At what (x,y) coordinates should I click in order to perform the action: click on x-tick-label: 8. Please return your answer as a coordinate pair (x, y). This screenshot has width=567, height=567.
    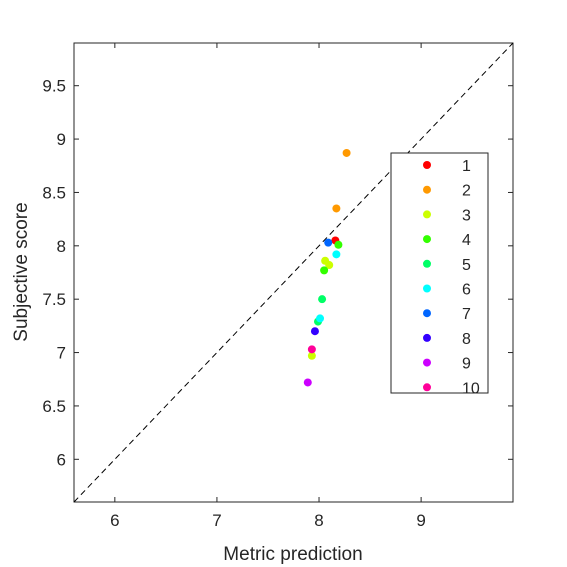
    Looking at the image, I should click on (318, 520).